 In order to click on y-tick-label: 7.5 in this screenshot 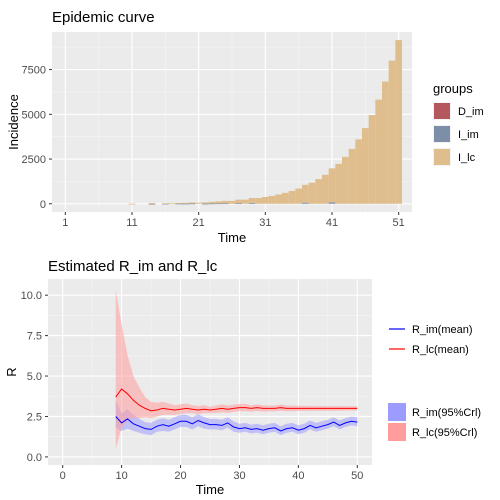, I will do `click(34, 337)`.